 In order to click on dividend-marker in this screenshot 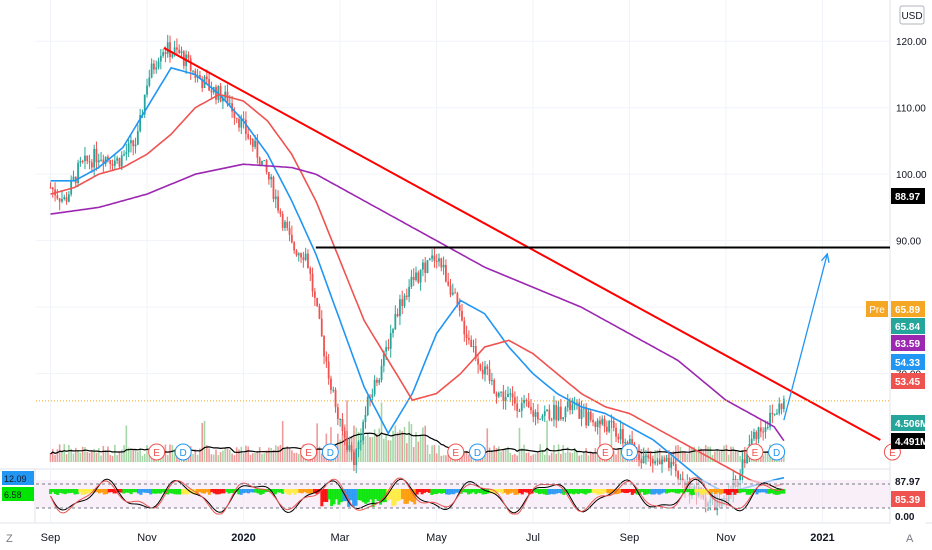, I will do `click(777, 452)`.